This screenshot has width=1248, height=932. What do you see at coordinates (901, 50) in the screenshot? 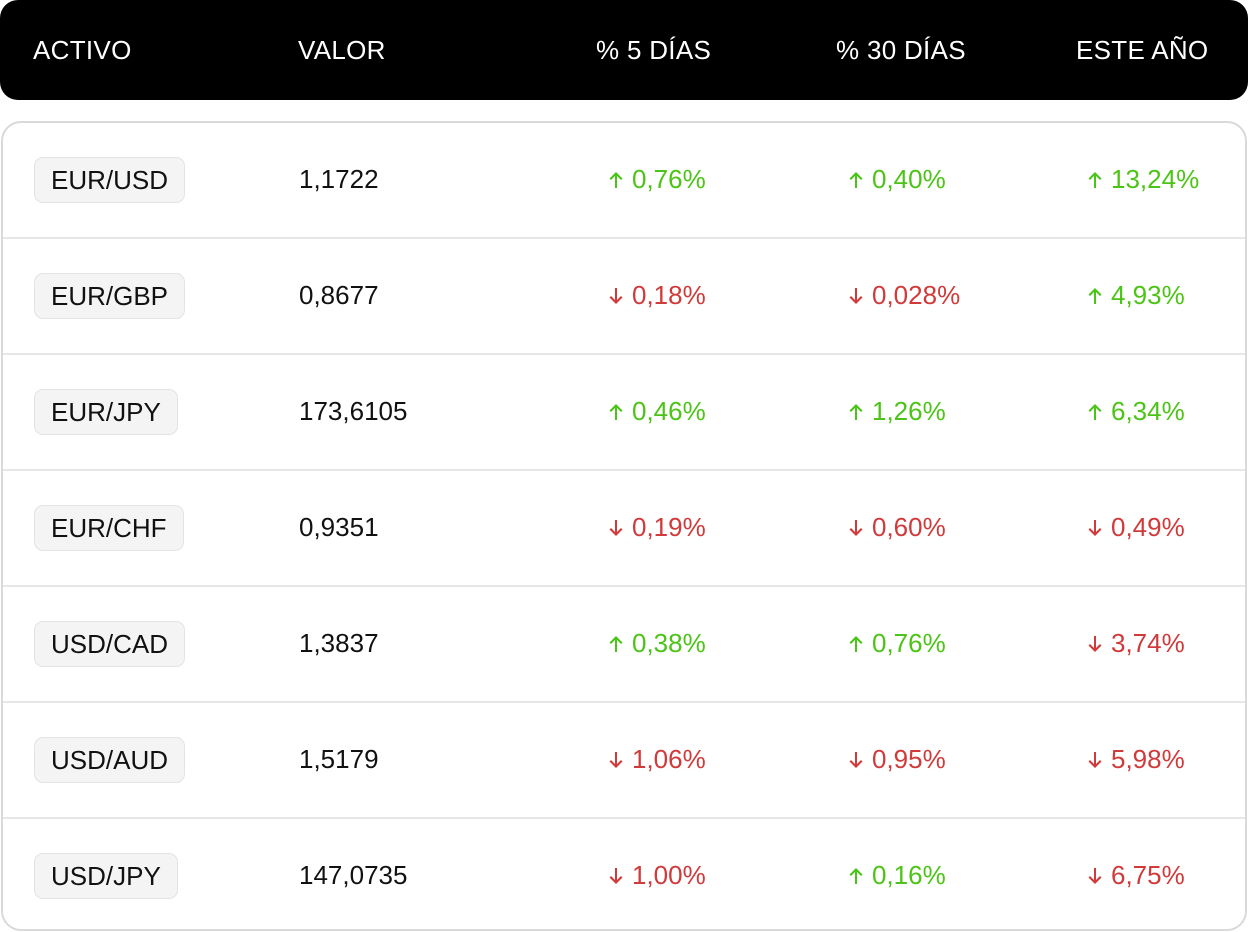
I see `header-pct-30-dias: % 30 DÍAS` at bounding box center [901, 50].